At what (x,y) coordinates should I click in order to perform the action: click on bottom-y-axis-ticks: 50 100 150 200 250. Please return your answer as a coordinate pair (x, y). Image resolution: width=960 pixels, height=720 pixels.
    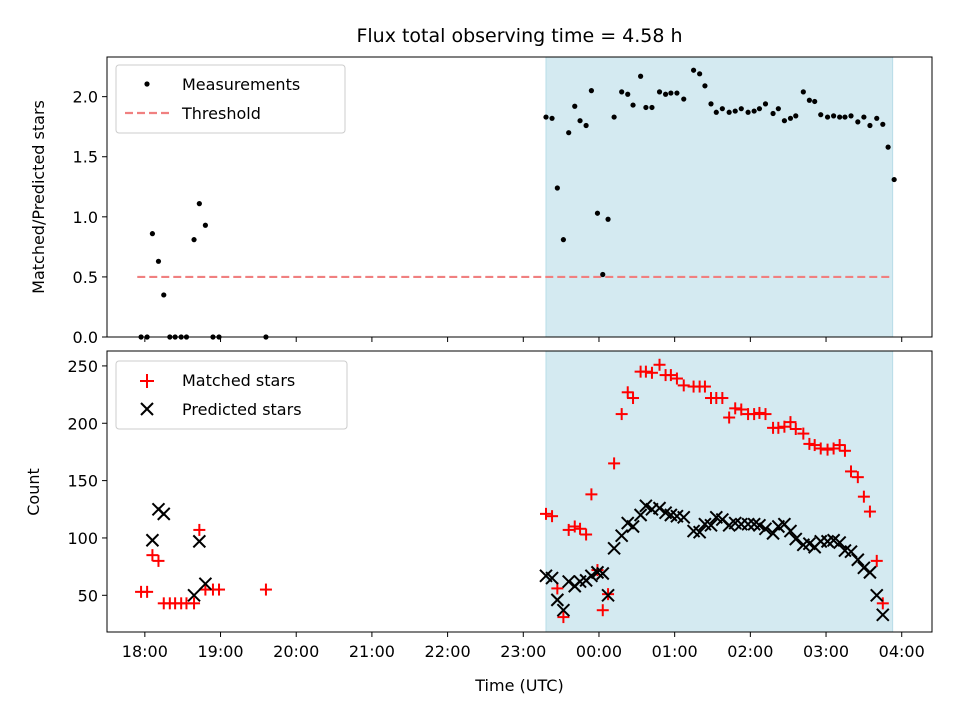
    Looking at the image, I should click on (87, 481).